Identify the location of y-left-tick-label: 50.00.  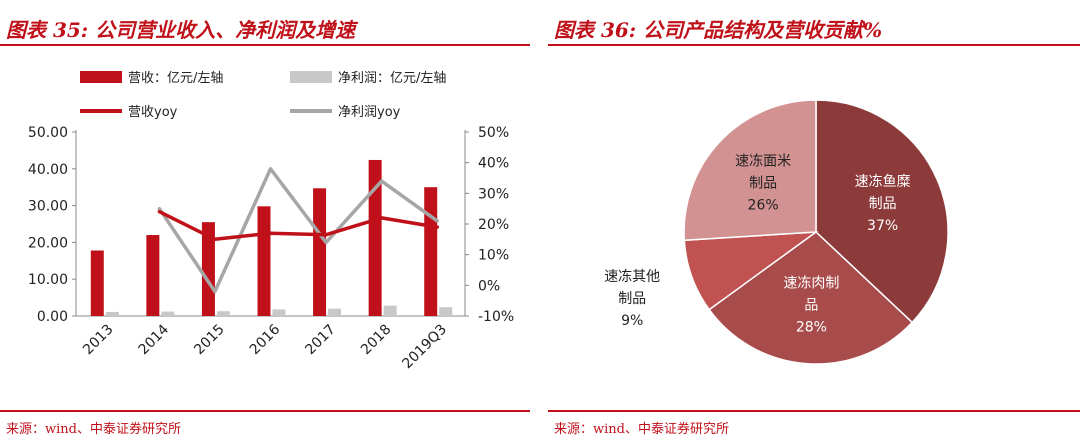
(48, 133).